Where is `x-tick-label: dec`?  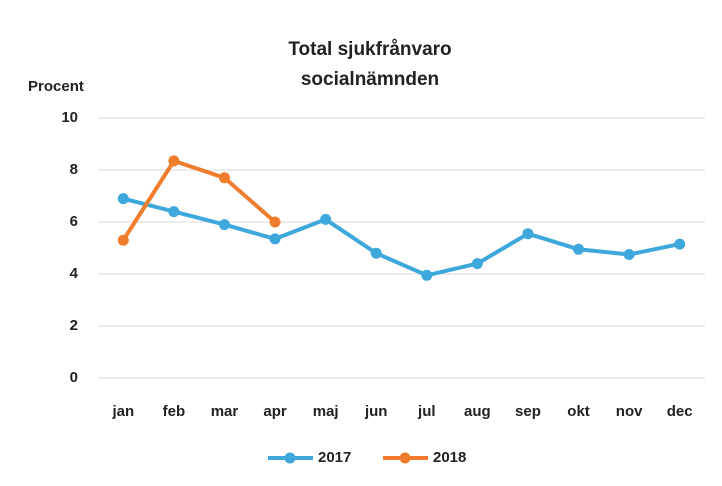
x-tick-label: dec is located at coordinates (680, 411).